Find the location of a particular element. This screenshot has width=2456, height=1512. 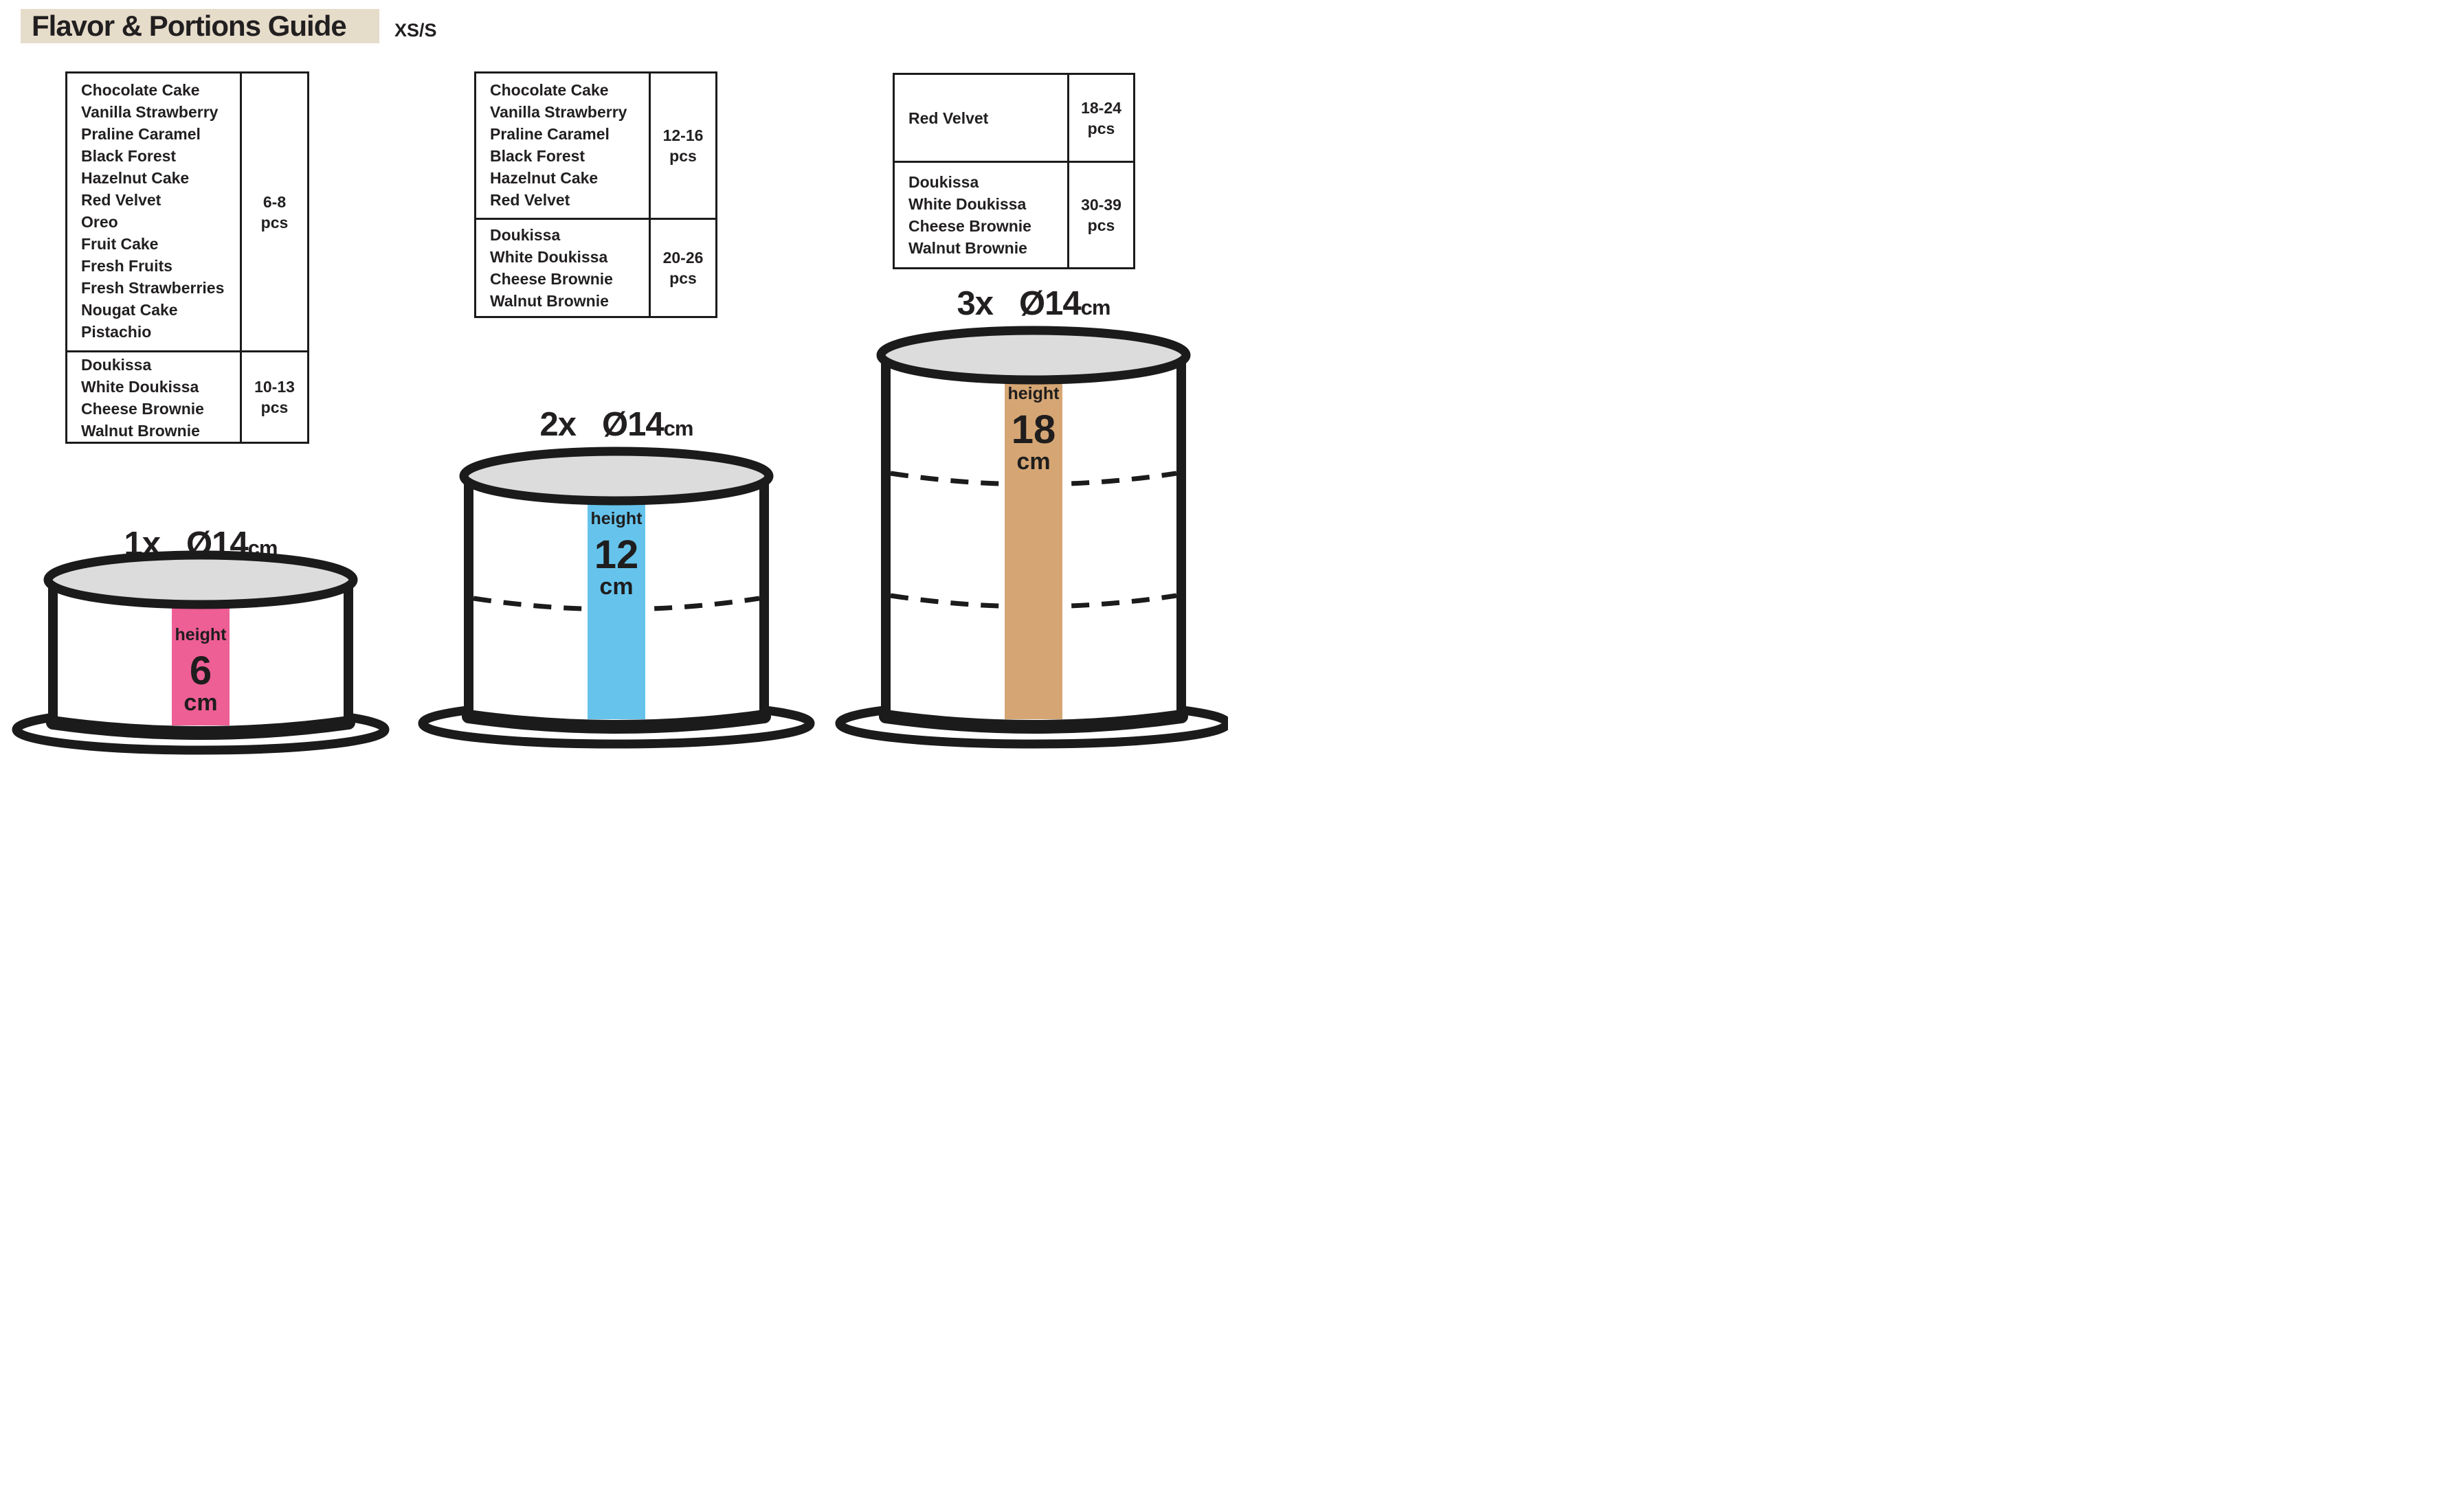

portions-cell: 6-8 pcs is located at coordinates (273, 212).